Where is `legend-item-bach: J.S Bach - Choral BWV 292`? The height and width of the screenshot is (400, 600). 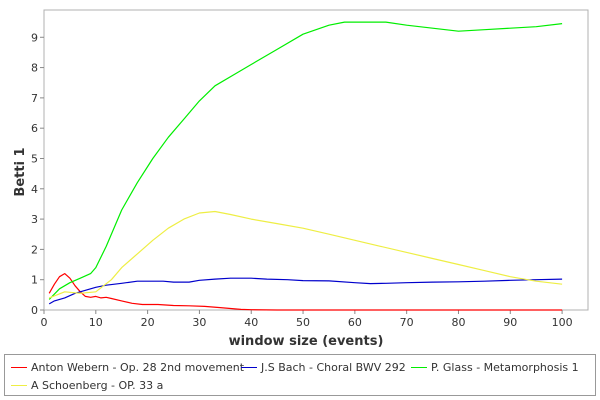 legend-item-bach: J.S Bach - Choral BWV 292 is located at coordinates (323, 367).